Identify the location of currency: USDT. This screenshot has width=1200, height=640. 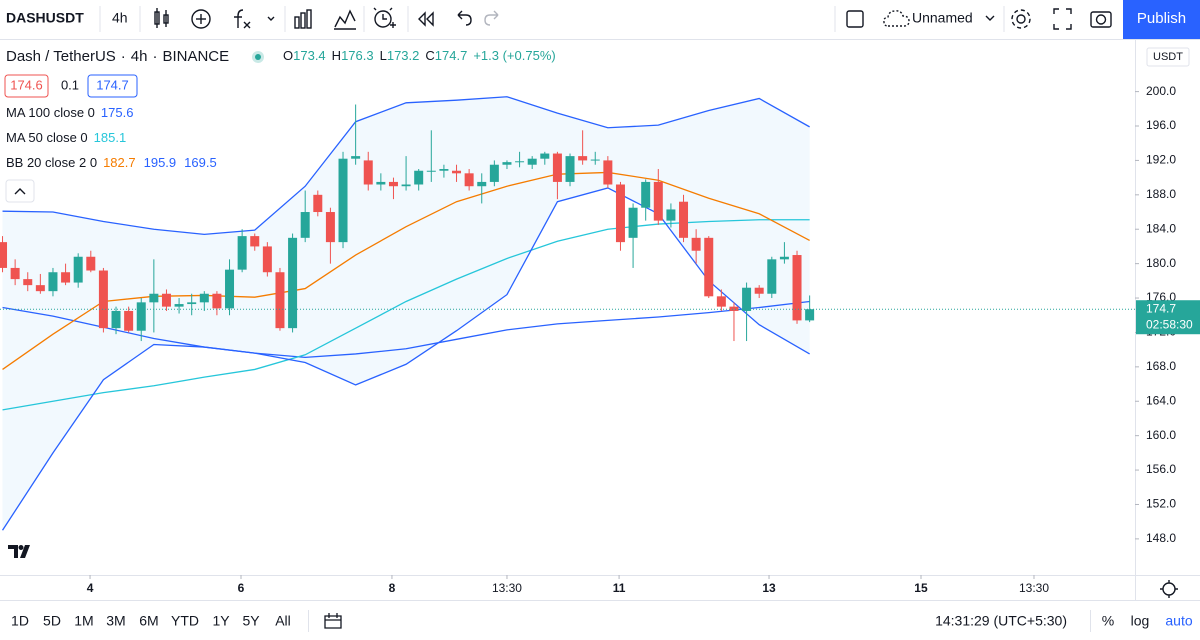
(1168, 57).